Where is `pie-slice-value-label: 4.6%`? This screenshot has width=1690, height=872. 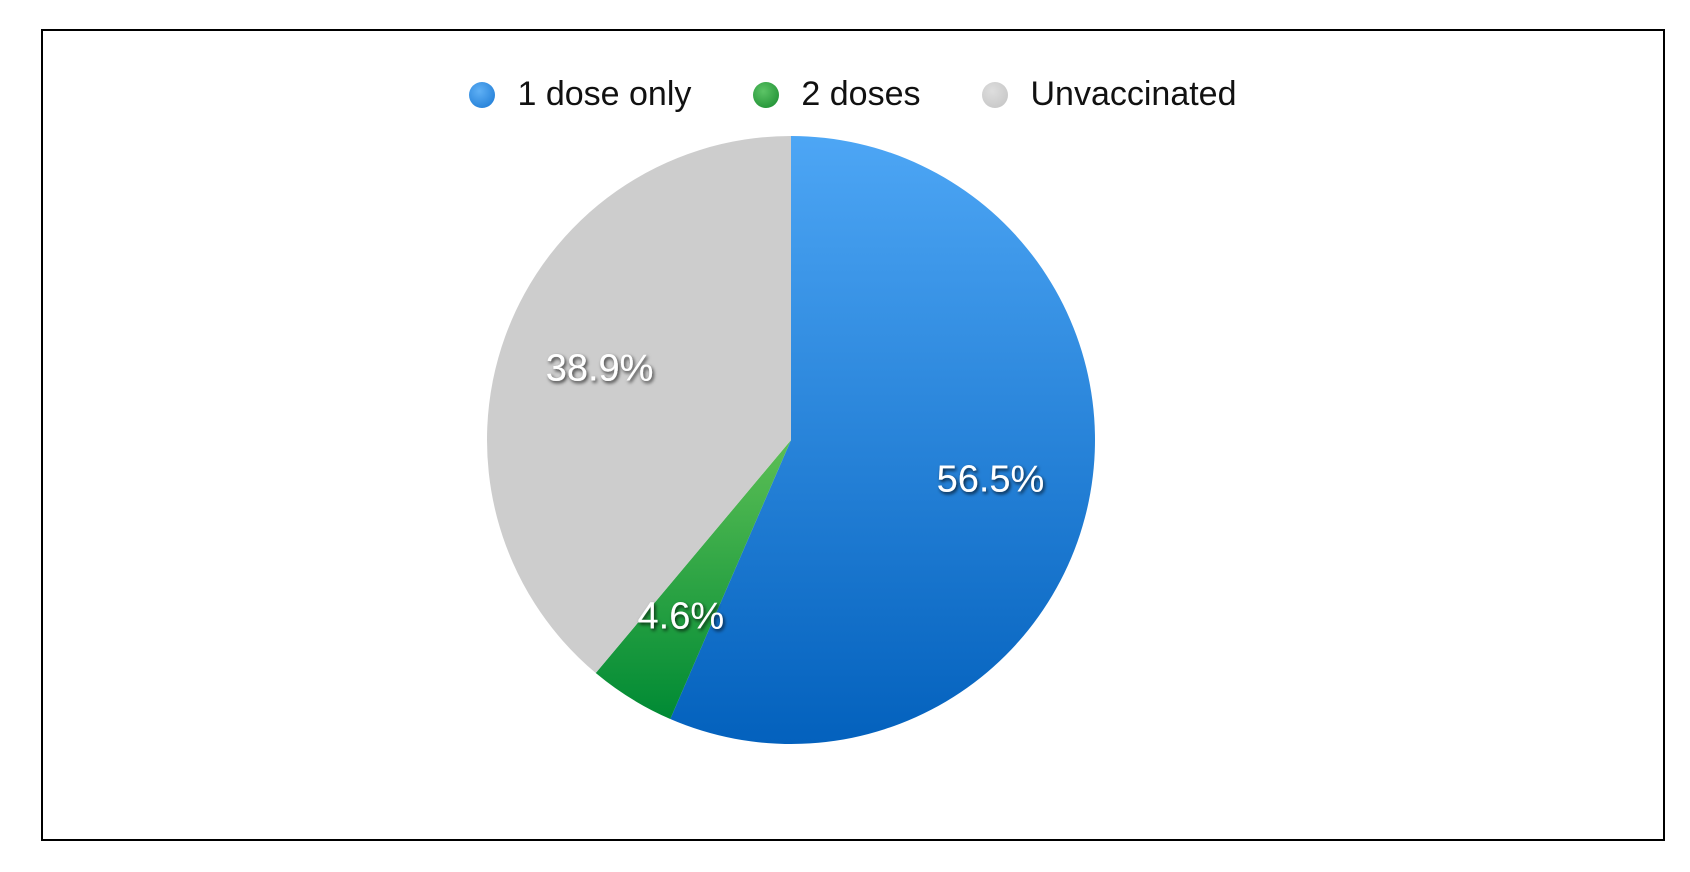
pie-slice-value-label: 4.6% is located at coordinates (681, 617).